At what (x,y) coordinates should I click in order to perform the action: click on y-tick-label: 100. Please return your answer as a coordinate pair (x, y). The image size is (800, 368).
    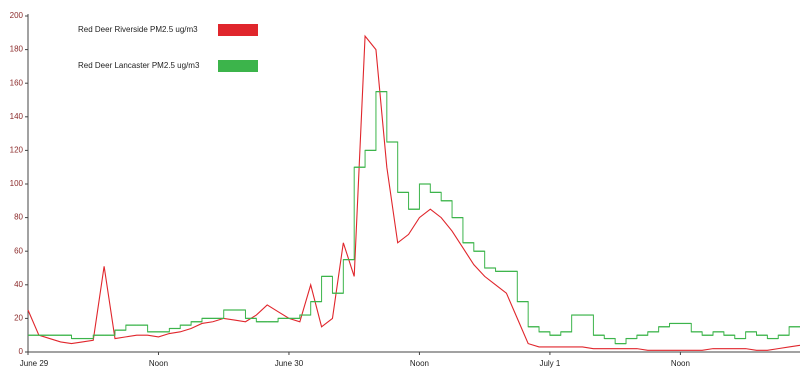
    Looking at the image, I should click on (17, 183).